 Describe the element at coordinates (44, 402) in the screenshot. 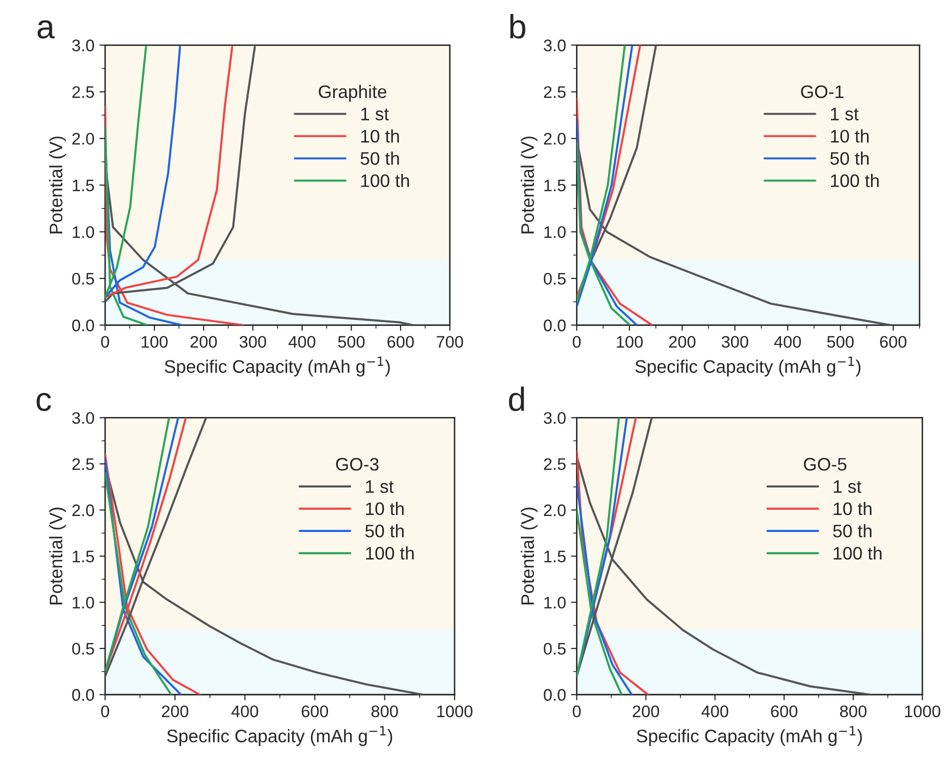

I see `chart-title: c` at that location.